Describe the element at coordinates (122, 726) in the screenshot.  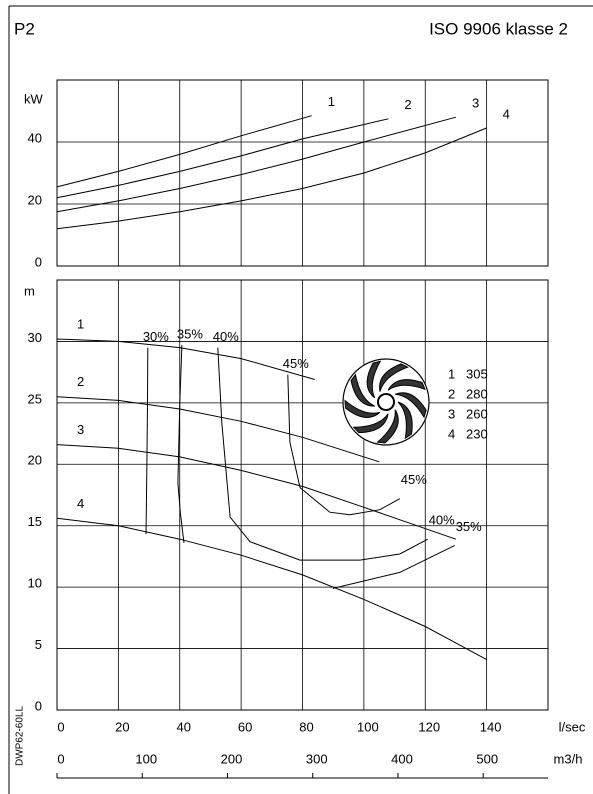
I see `x-tick-label: 20` at that location.